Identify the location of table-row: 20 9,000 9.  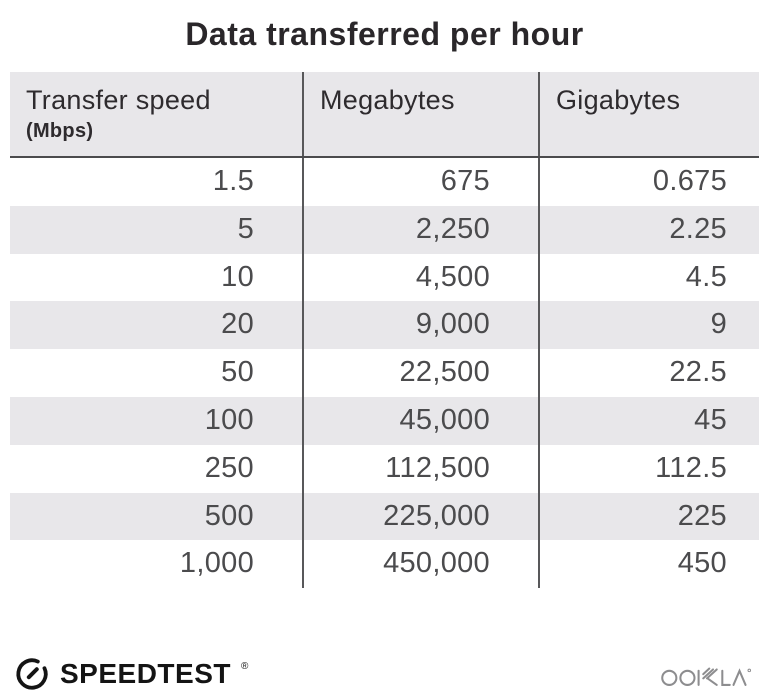
(384, 325).